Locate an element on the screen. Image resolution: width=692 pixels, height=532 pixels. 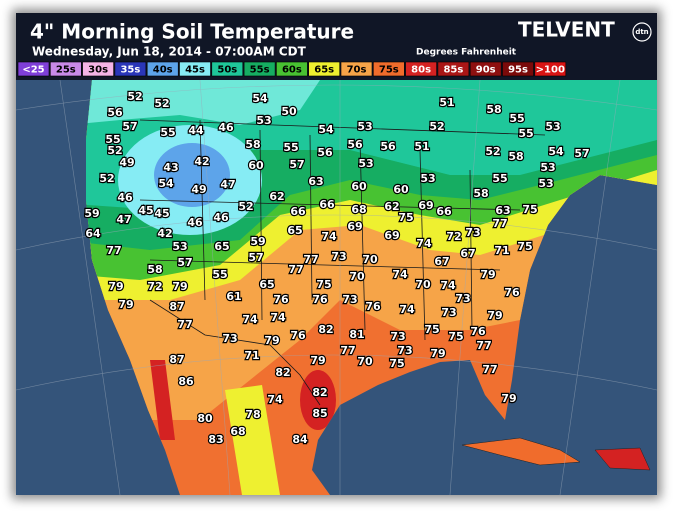
legend-label: <25 is located at coordinates (33, 70).